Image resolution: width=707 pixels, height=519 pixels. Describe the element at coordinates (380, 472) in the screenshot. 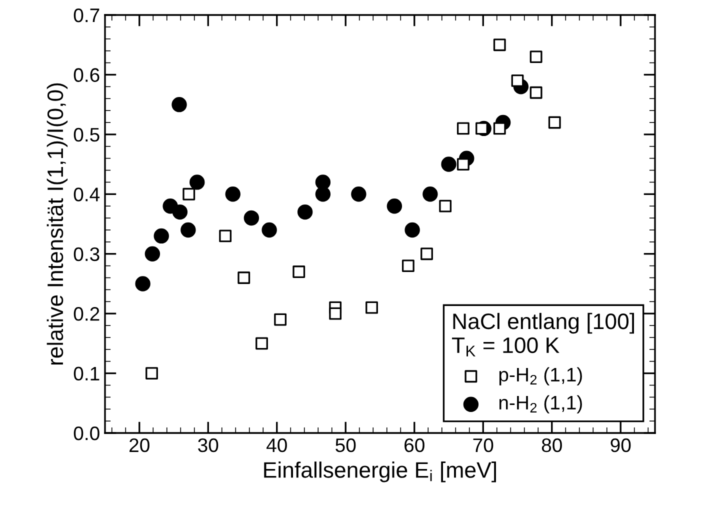

I see `x-axis-title: Einfallsenergie E$_{i}$ [meV]` at that location.